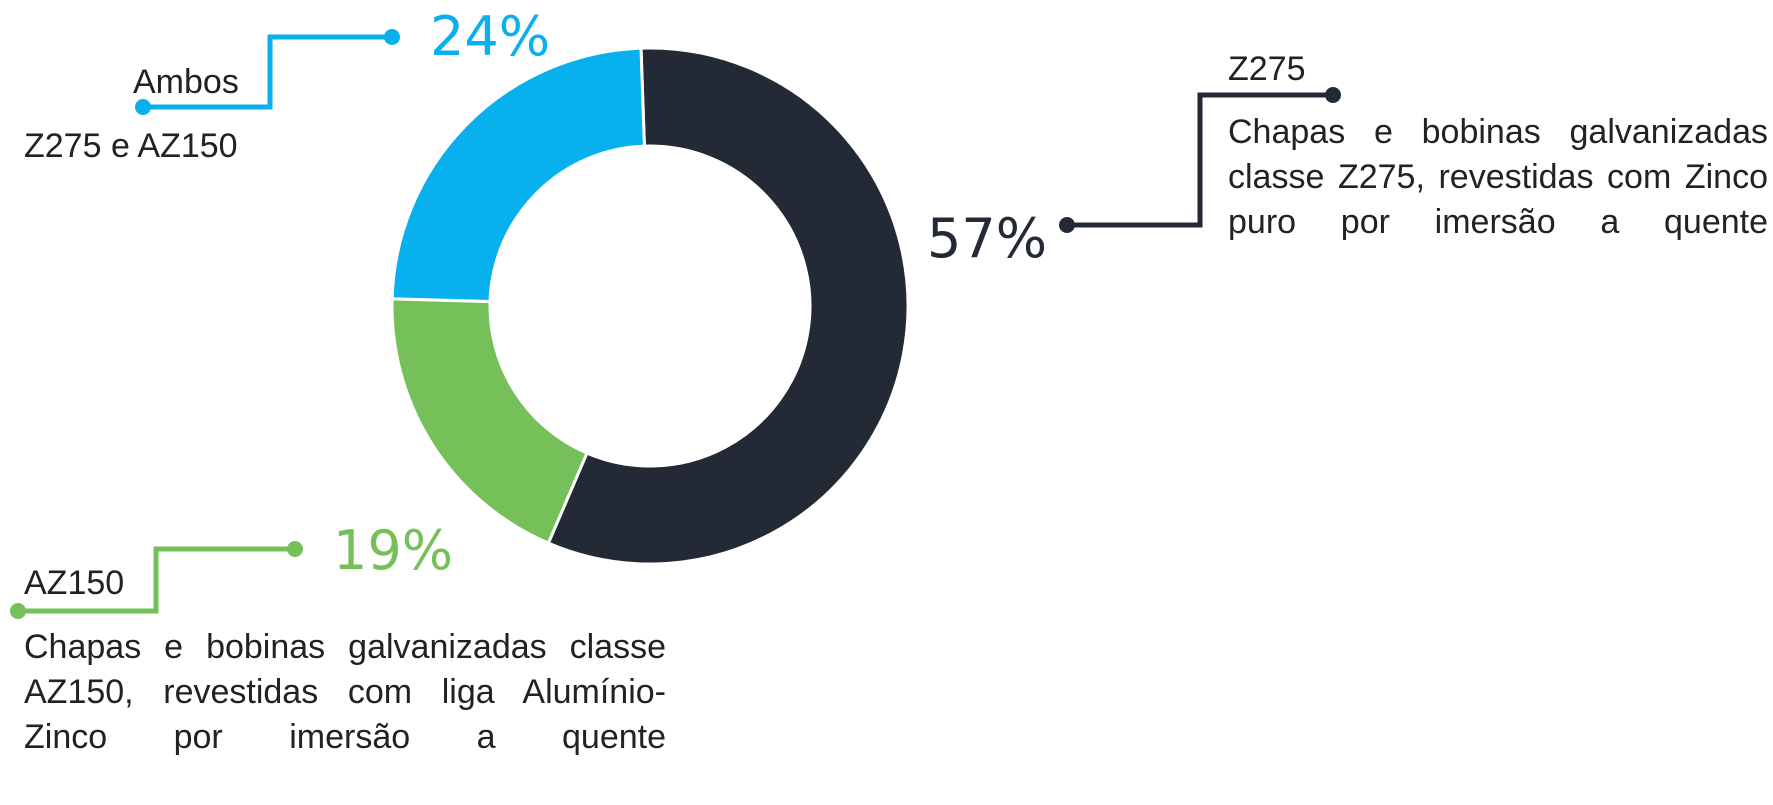 The image size is (1773, 805). I want to click on slice-label-z275: 57%, so click(987, 238).